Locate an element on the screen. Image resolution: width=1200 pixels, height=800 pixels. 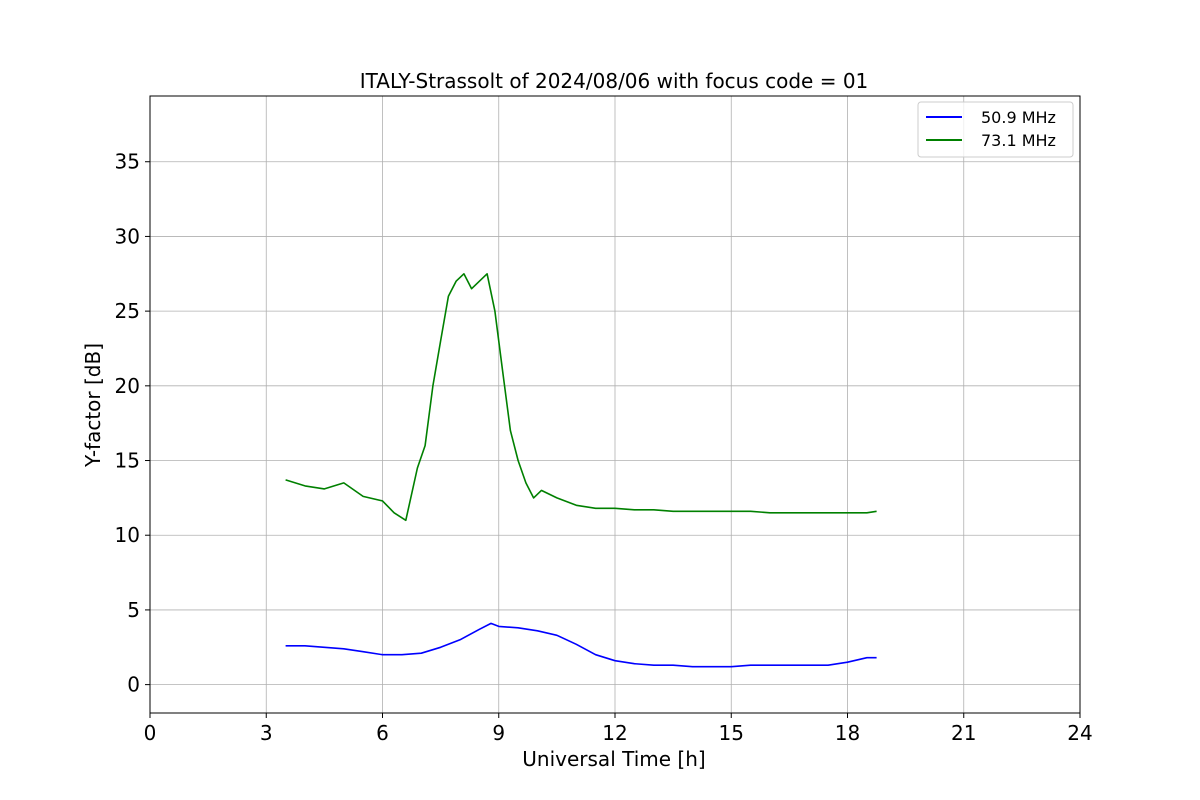
legend-box is located at coordinates (995, 129).